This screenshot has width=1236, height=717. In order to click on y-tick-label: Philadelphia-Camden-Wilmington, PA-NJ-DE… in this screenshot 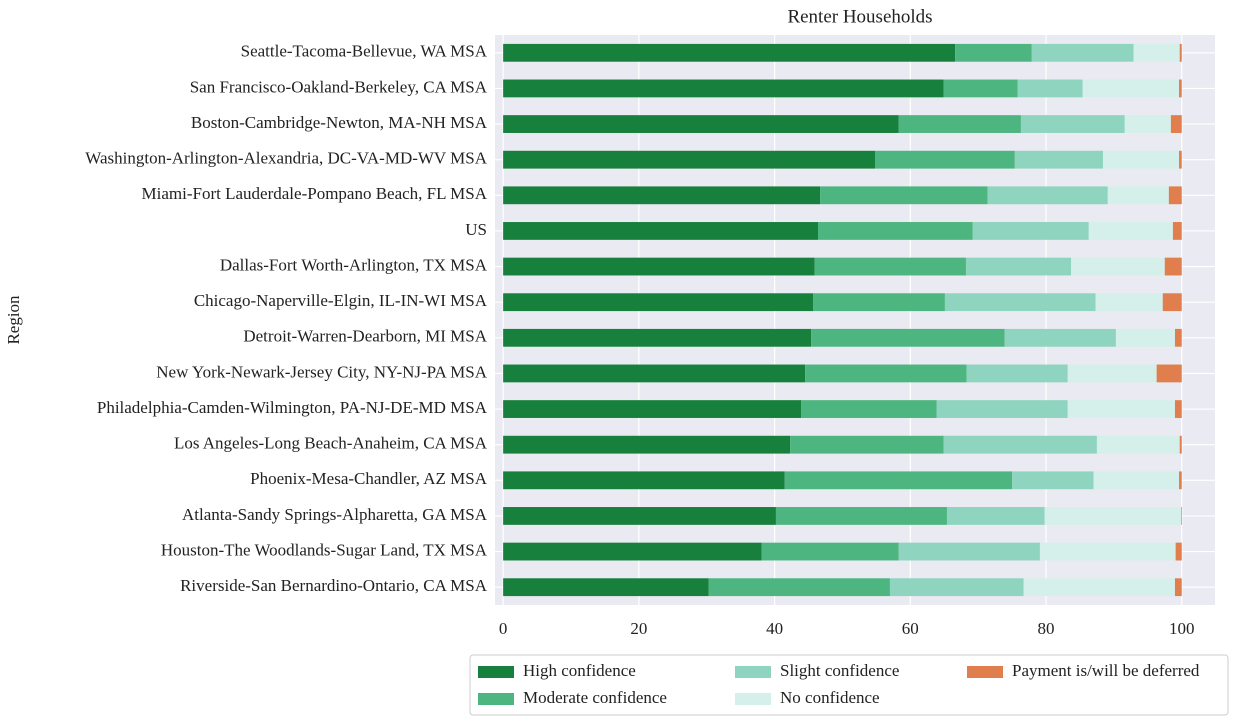, I will do `click(292, 407)`.